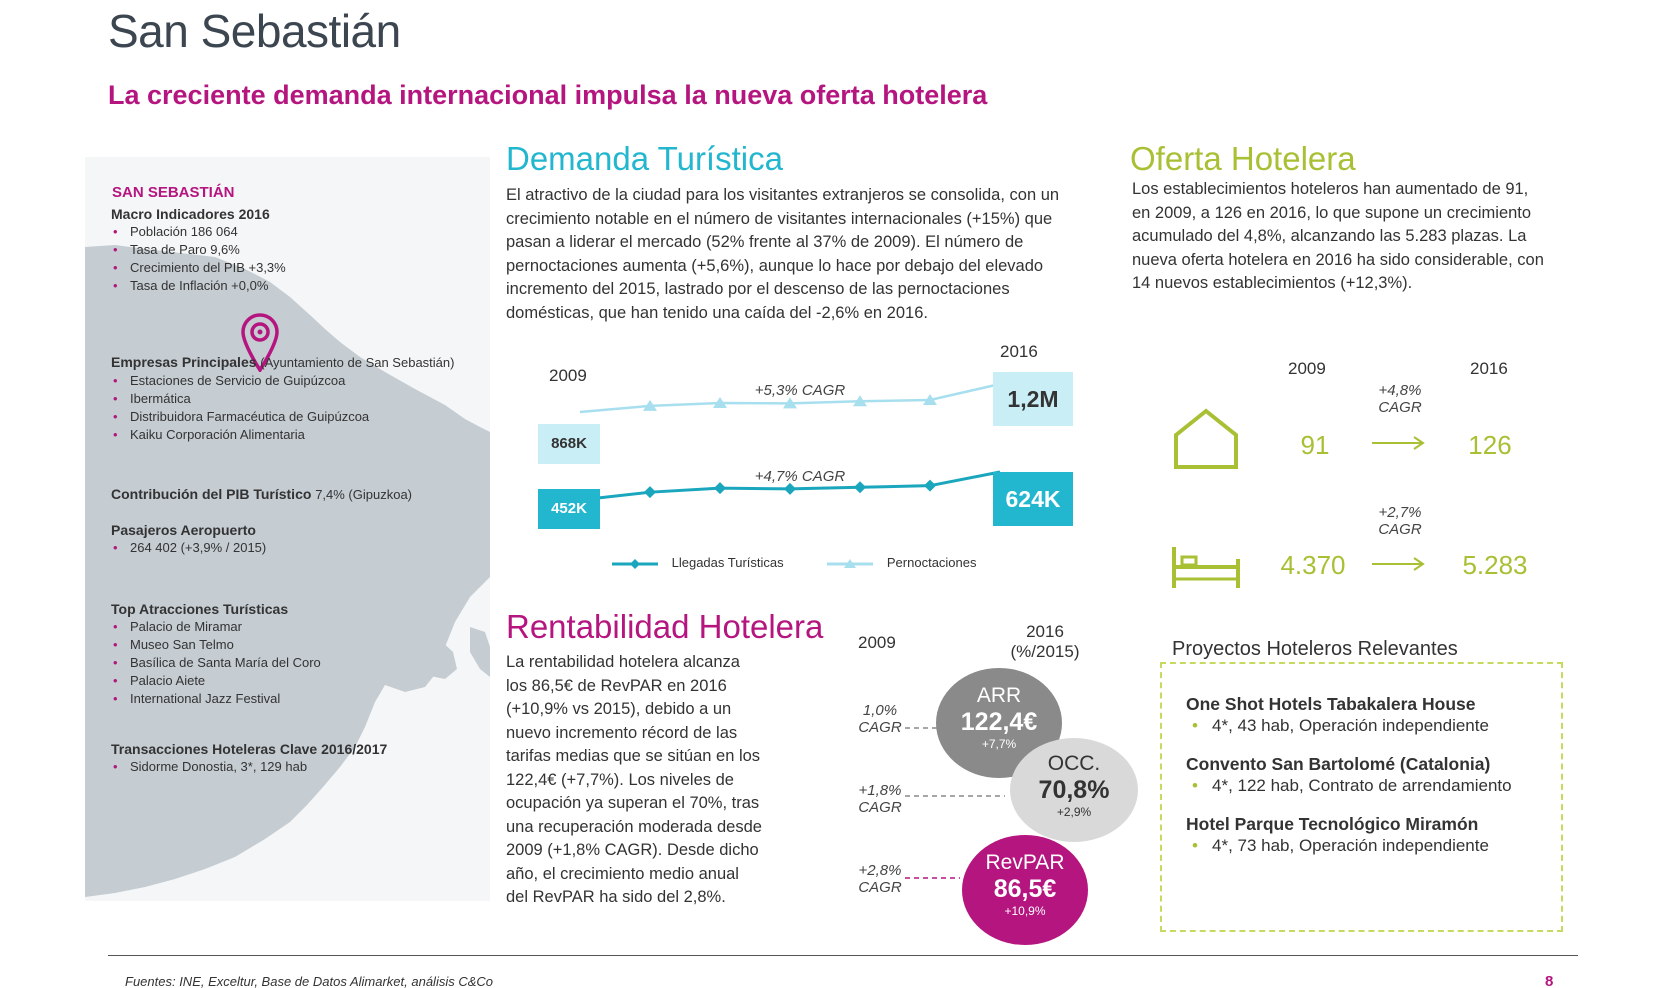 The width and height of the screenshot is (1670, 988). Describe the element at coordinates (665, 626) in the screenshot. I see `profitability-title: Rentabilidad Hotelera` at that location.